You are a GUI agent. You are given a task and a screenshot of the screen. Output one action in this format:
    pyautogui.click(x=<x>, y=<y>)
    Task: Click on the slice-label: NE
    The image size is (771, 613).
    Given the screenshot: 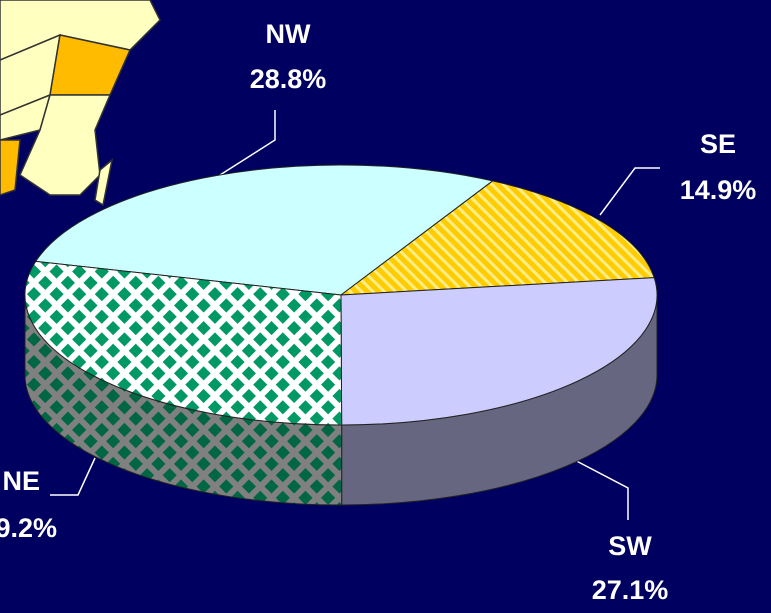 What is the action you would take?
    pyautogui.click(x=21, y=481)
    